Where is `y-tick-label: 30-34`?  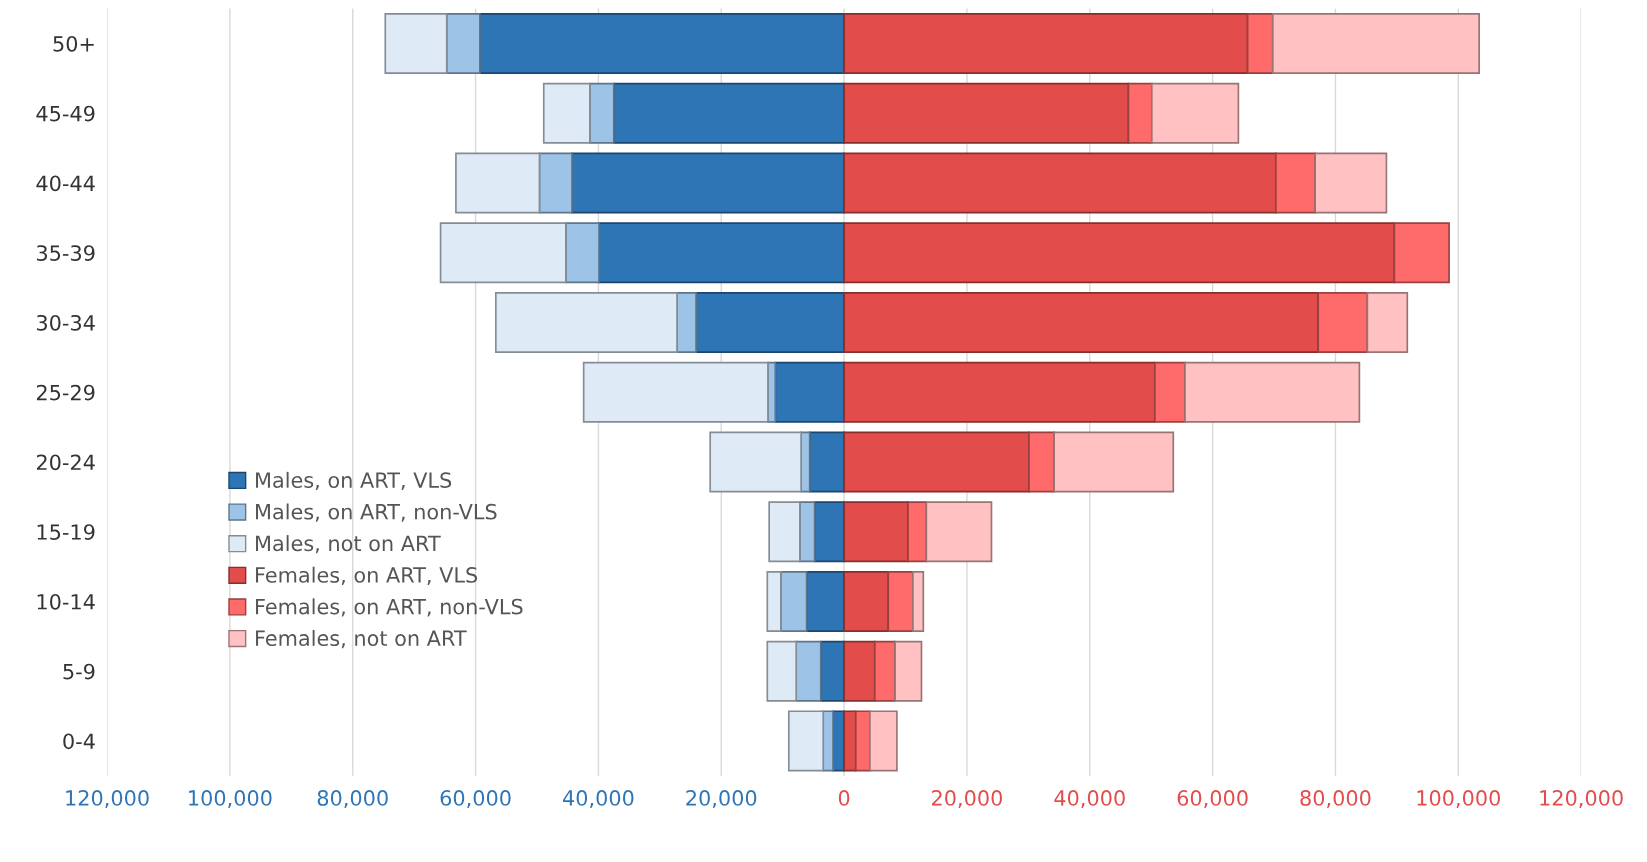 y-tick-label: 30-34 is located at coordinates (66, 322).